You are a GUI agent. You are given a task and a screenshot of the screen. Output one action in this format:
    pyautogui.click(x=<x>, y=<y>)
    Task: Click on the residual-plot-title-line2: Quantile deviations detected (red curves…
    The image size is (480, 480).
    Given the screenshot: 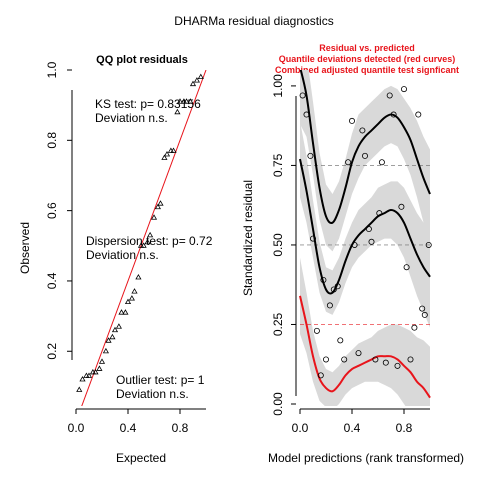 What is the action you would take?
    pyautogui.click(x=367, y=59)
    